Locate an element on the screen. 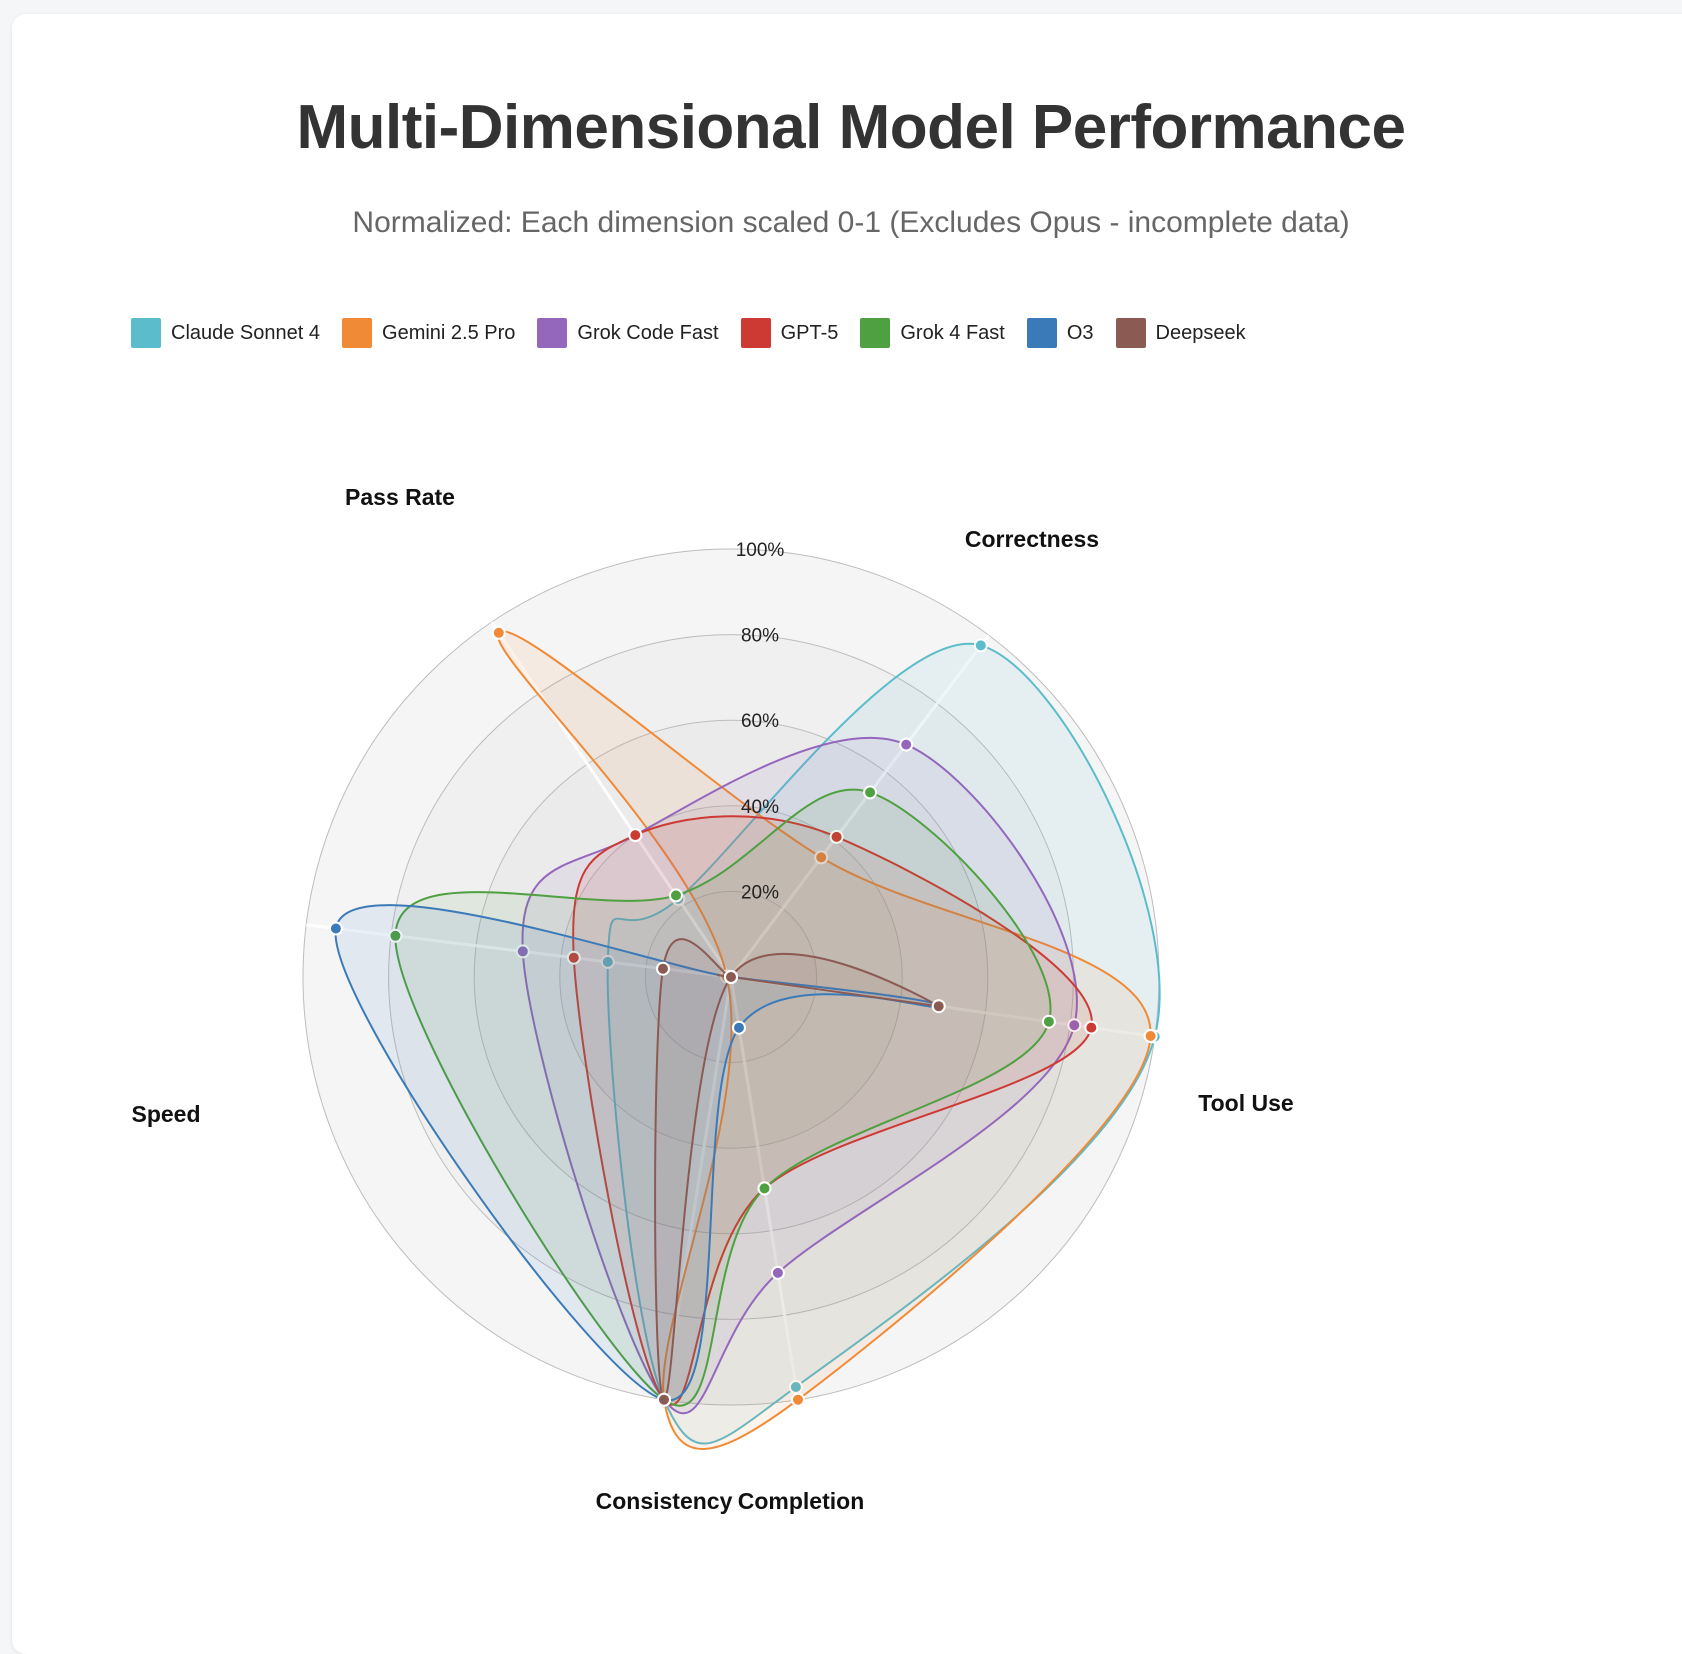  axis-label: Consistency is located at coordinates (664, 1501).